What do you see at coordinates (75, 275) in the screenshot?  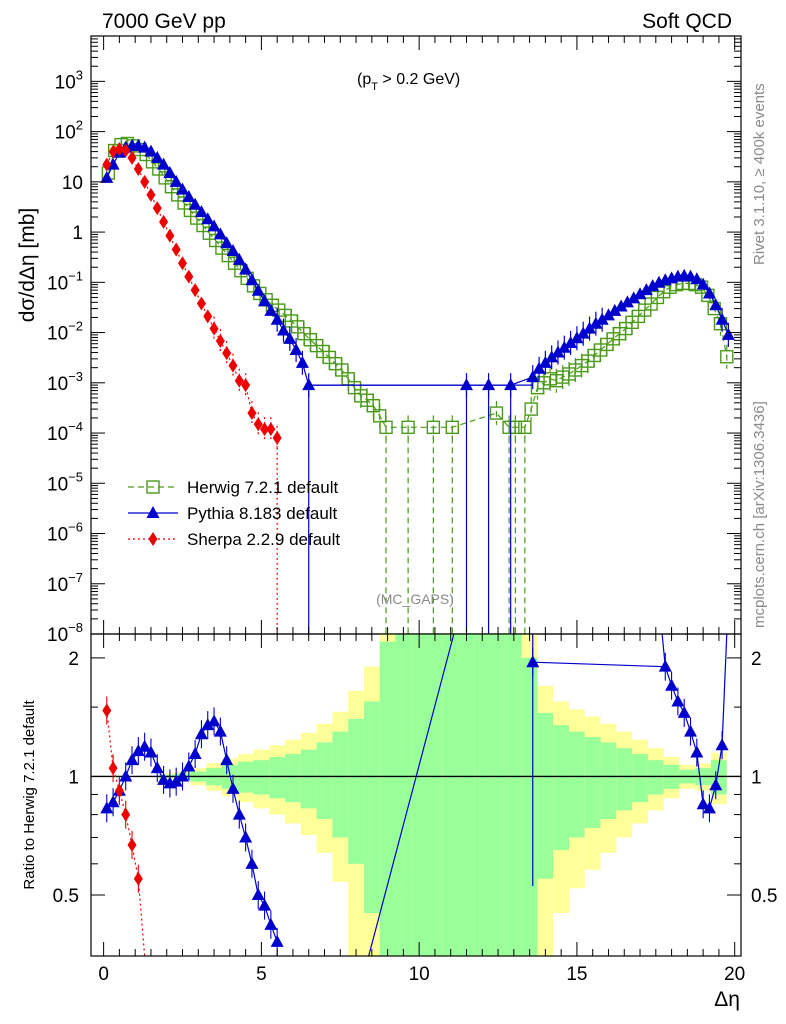 I see `y-tick-exp: −1` at bounding box center [75, 275].